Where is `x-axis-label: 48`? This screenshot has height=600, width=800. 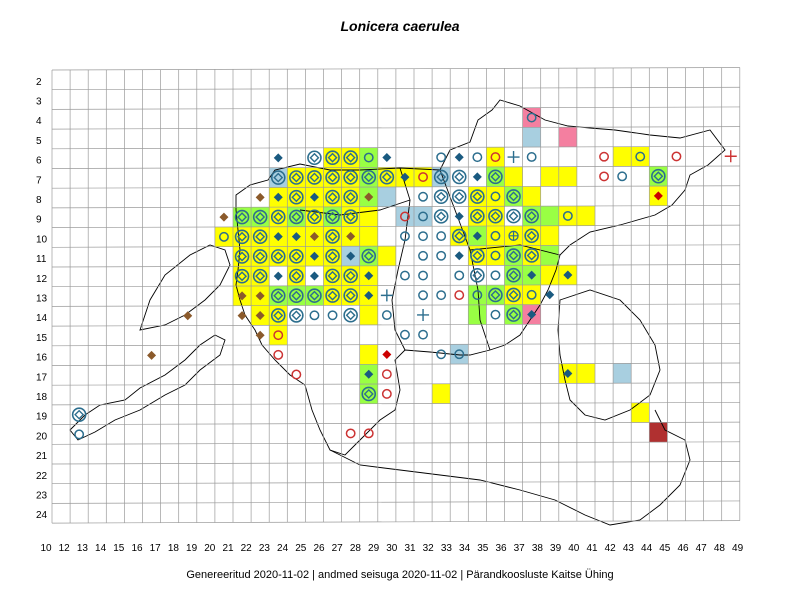 x-axis-label: 48 is located at coordinates (720, 548).